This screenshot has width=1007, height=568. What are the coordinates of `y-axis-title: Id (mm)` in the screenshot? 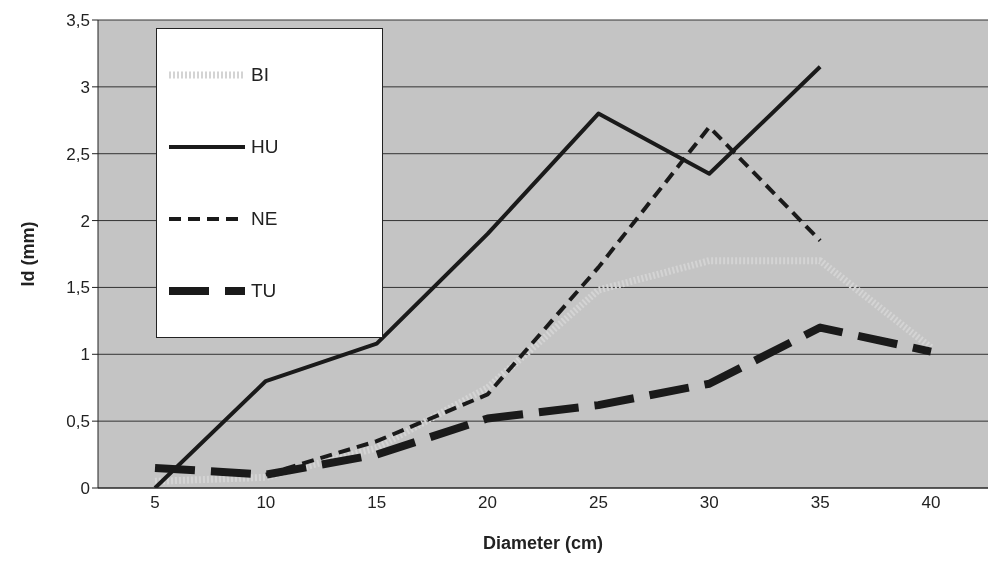 It's located at (28, 254).